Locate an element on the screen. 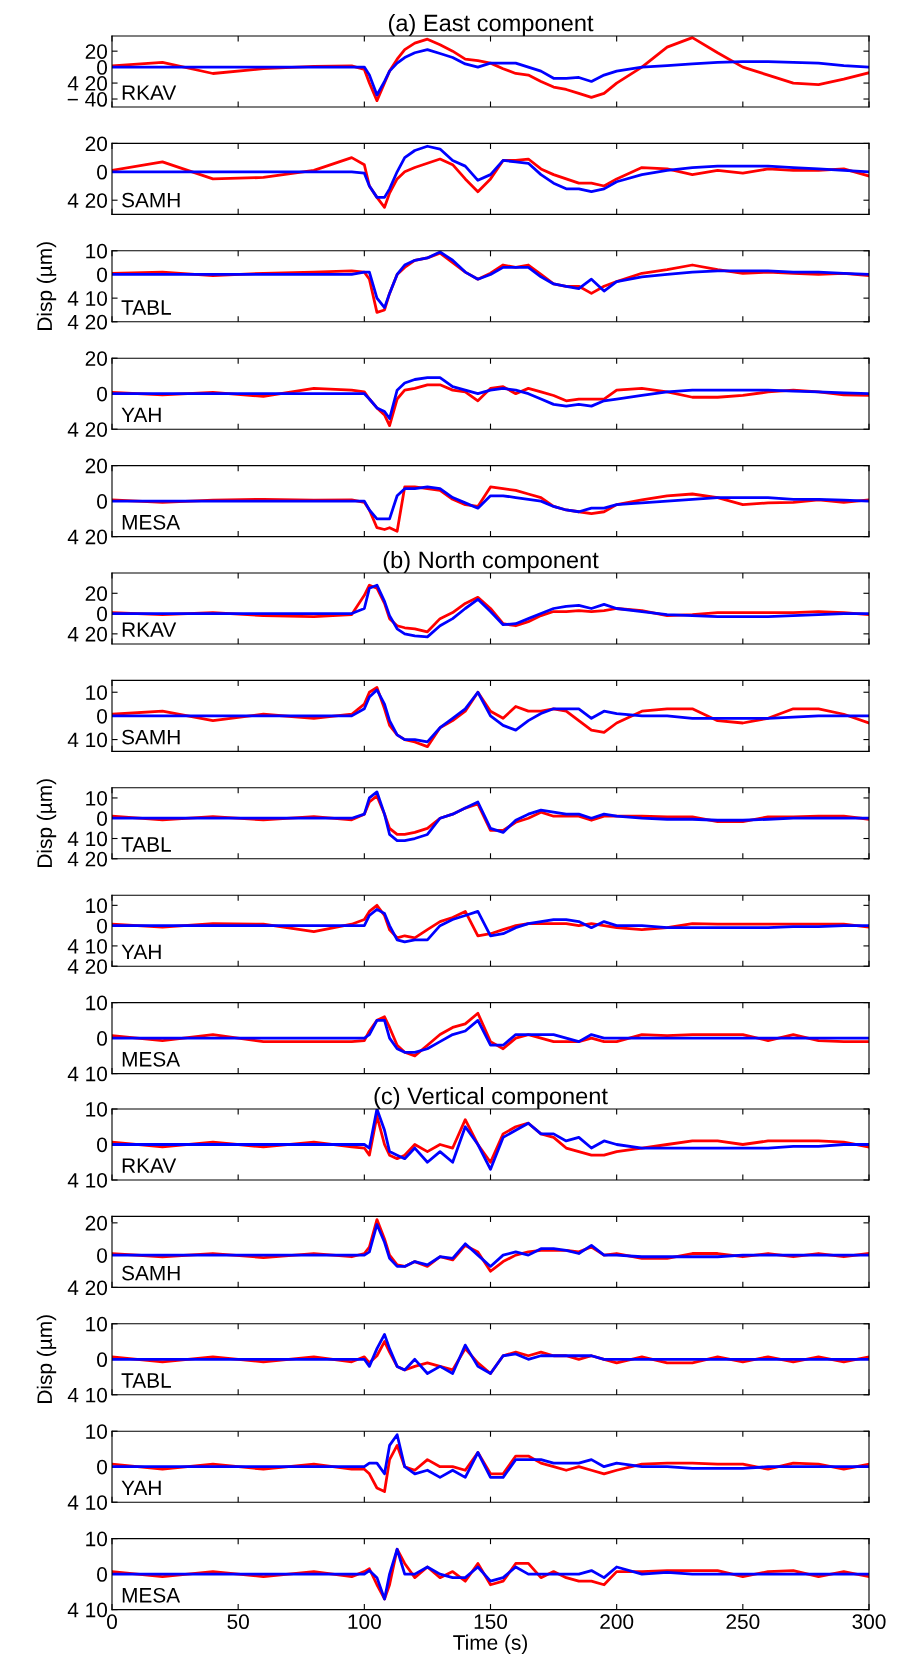 The width and height of the screenshot is (919, 1666). x-tick-label: 300 is located at coordinates (869, 1622).